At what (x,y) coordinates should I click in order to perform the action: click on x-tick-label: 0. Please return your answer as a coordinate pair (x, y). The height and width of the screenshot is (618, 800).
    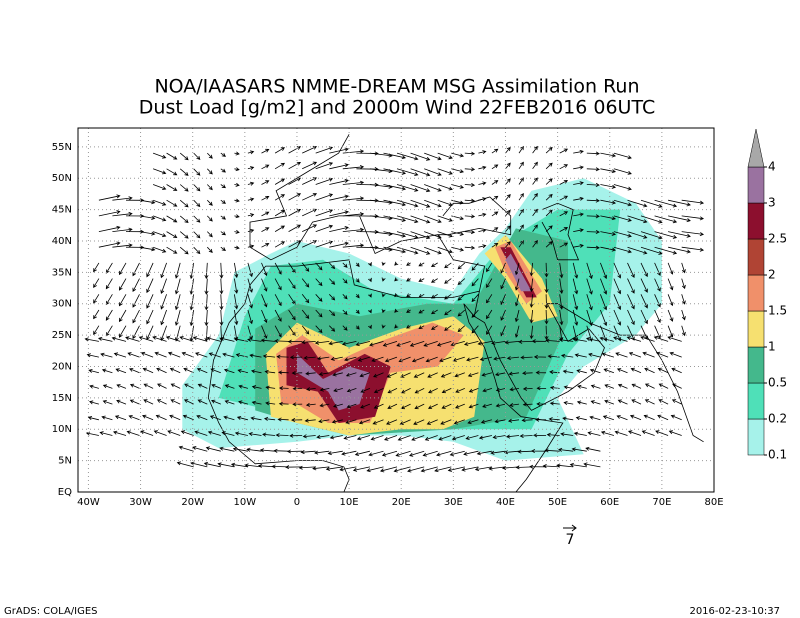
    Looking at the image, I should click on (297, 502).